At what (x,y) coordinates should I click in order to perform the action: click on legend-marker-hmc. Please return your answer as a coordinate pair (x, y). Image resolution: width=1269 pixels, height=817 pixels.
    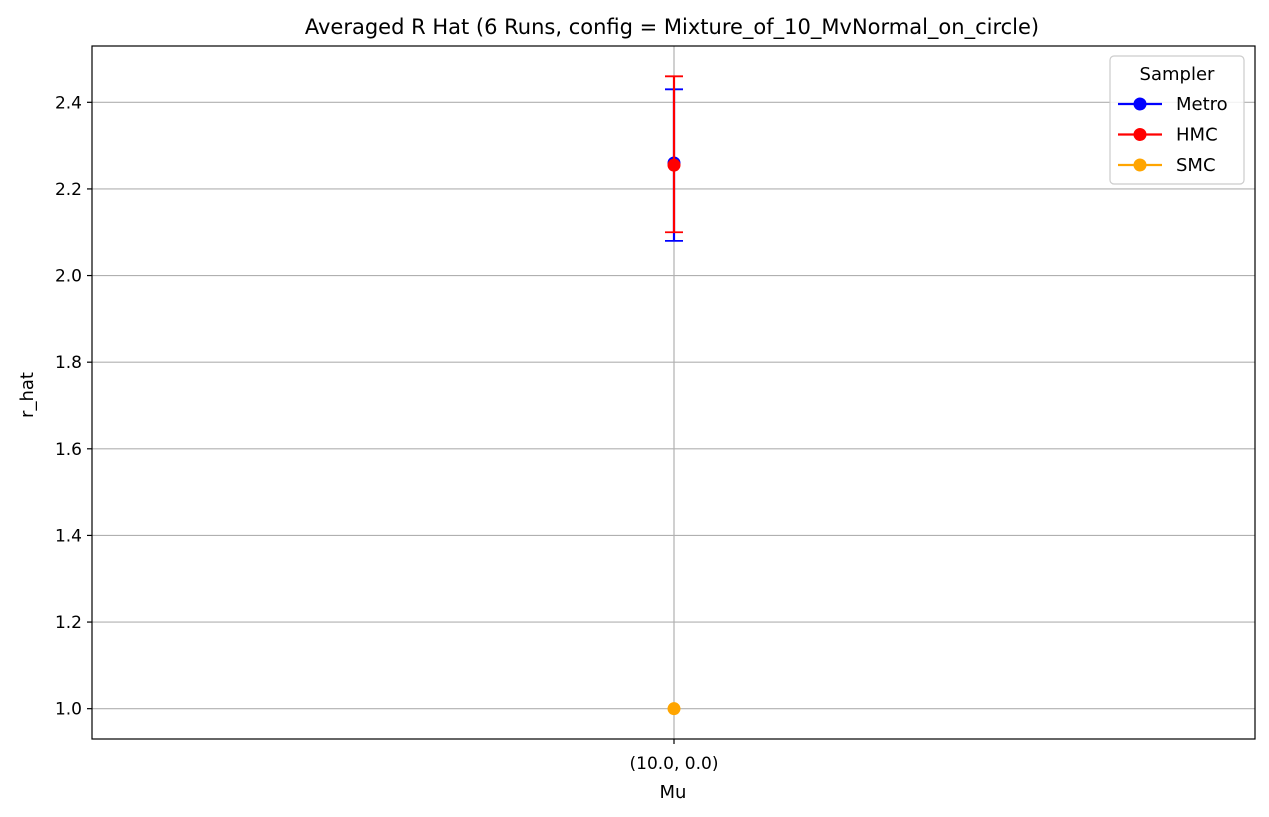
    Looking at the image, I should click on (1140, 134).